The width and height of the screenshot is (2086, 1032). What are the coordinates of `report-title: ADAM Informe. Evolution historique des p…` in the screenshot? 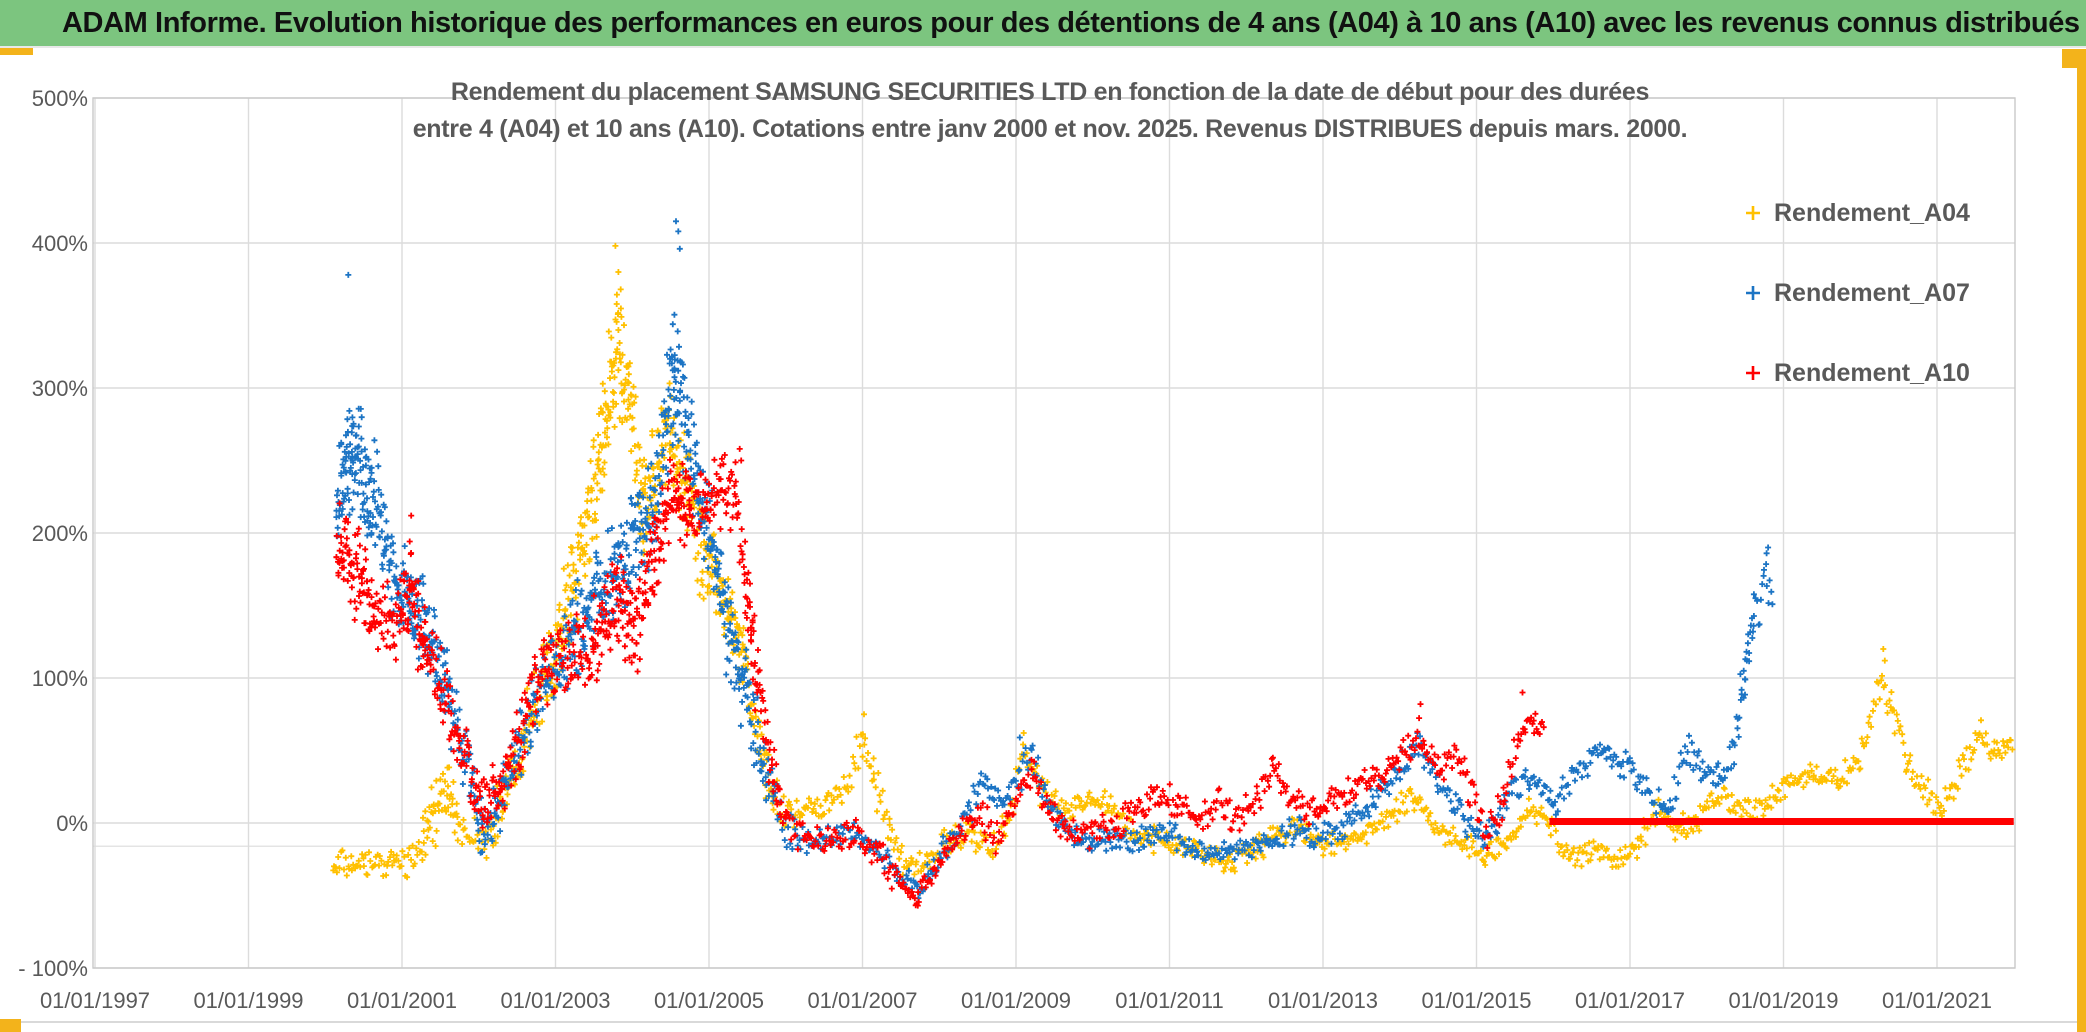 It's located at (1071, 22).